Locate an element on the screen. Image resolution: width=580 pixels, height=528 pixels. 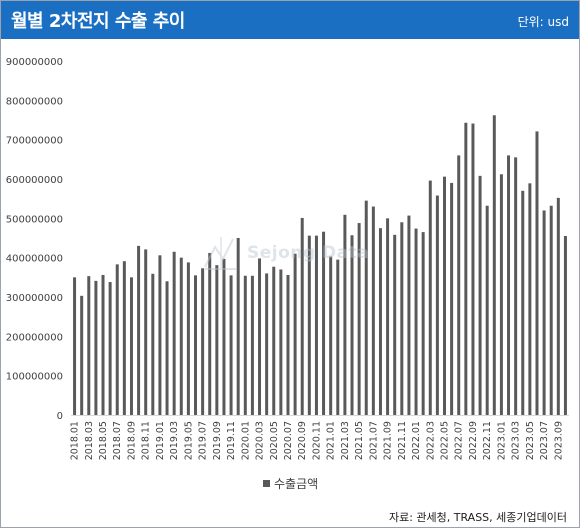
x-tick-label: 2021.07 is located at coordinates (373, 440).